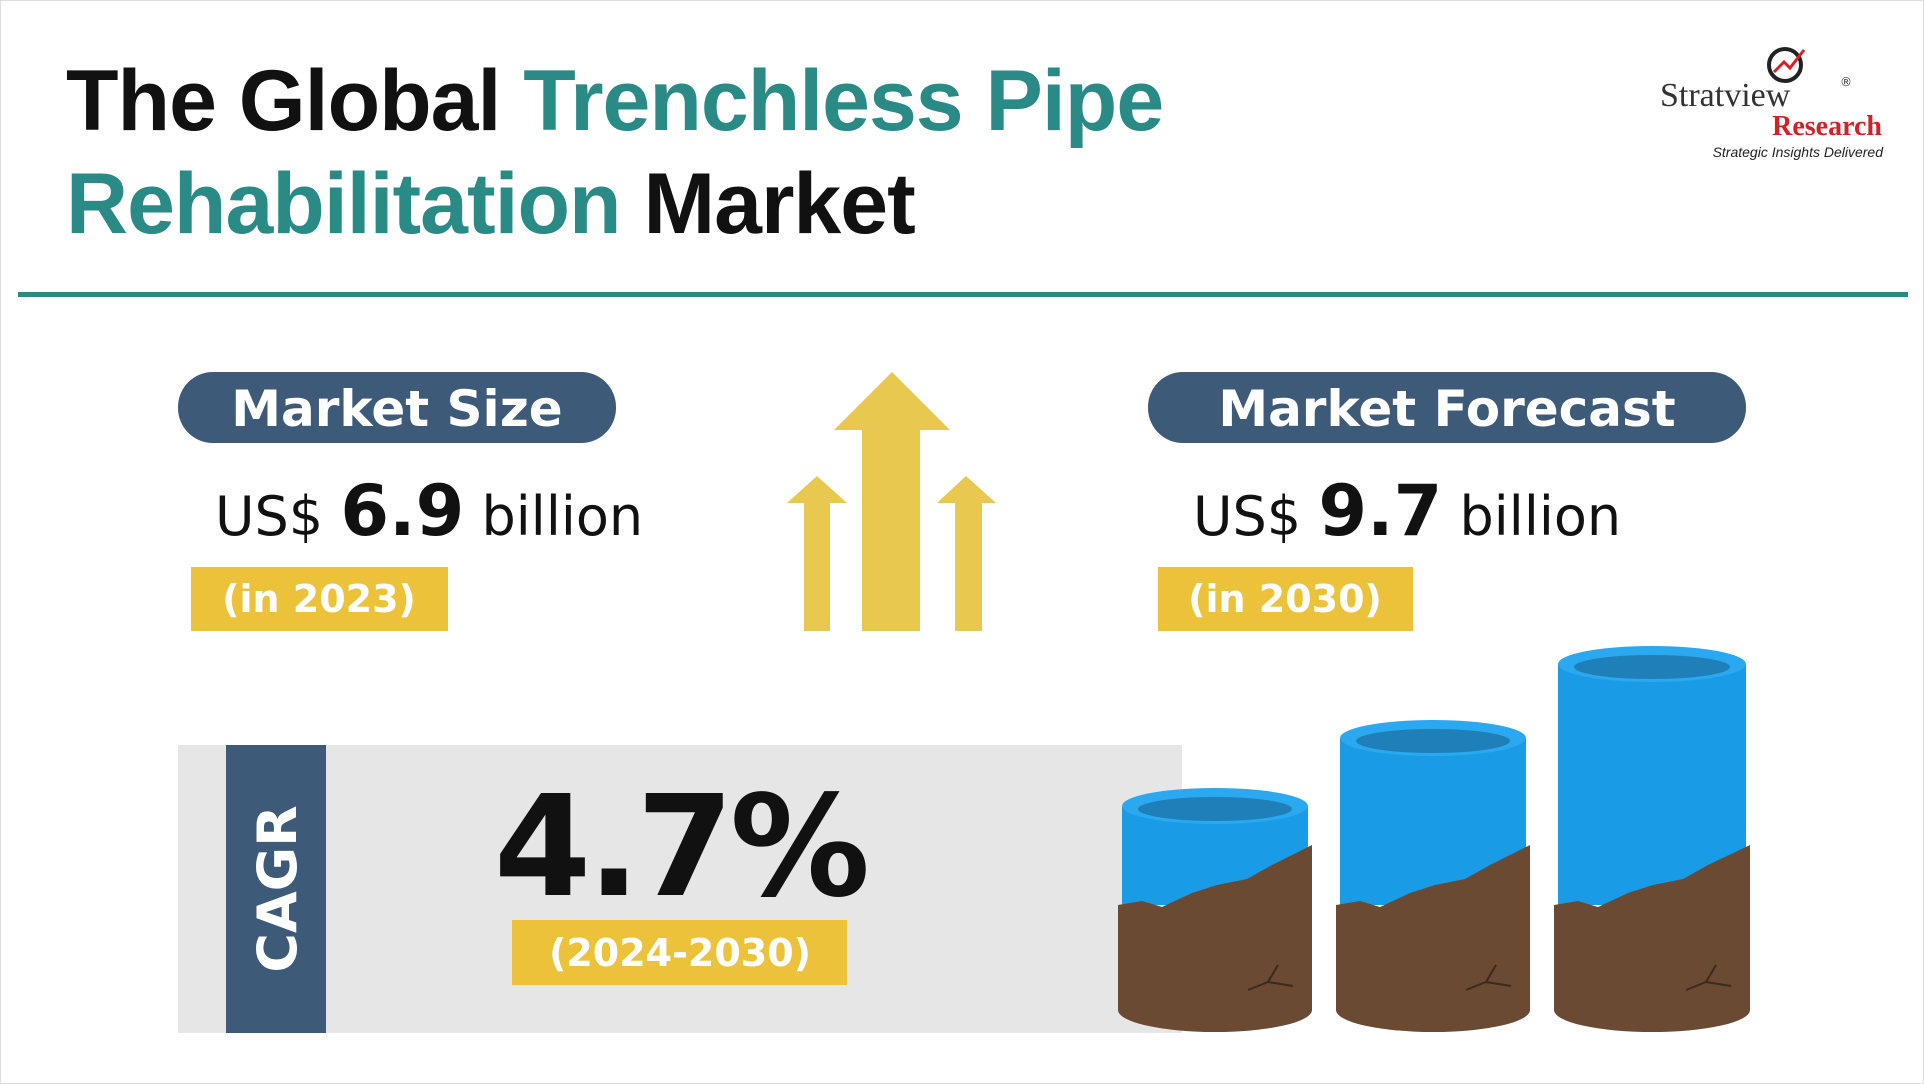 Image resolution: width=1924 pixels, height=1084 pixels. What do you see at coordinates (1827, 126) in the screenshot?
I see `logo-subname: Research` at bounding box center [1827, 126].